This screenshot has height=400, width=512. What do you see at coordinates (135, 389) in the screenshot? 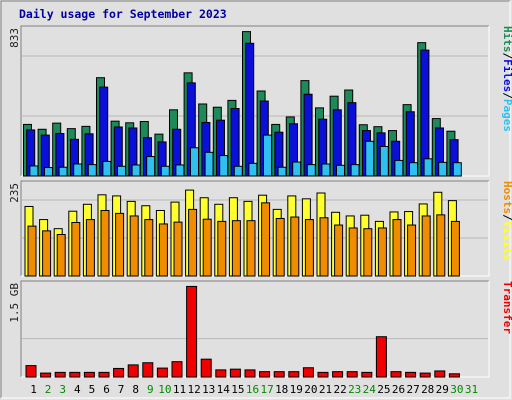
I see `x-tick-label-day-8: 8` at bounding box center [135, 389].